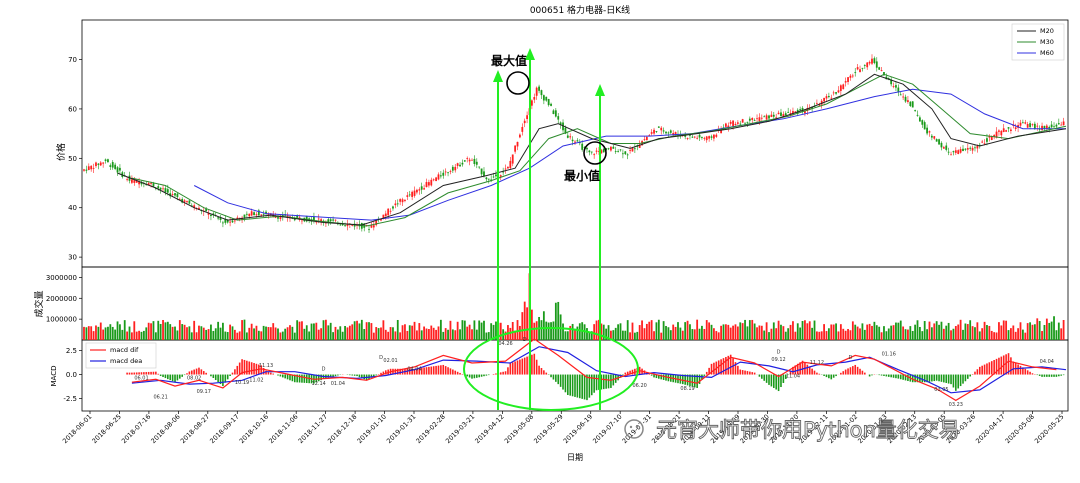 The height and width of the screenshot is (483, 1080). What do you see at coordinates (124, 350) in the screenshot?
I see `legend-macd-dif: macd dif` at bounding box center [124, 350].